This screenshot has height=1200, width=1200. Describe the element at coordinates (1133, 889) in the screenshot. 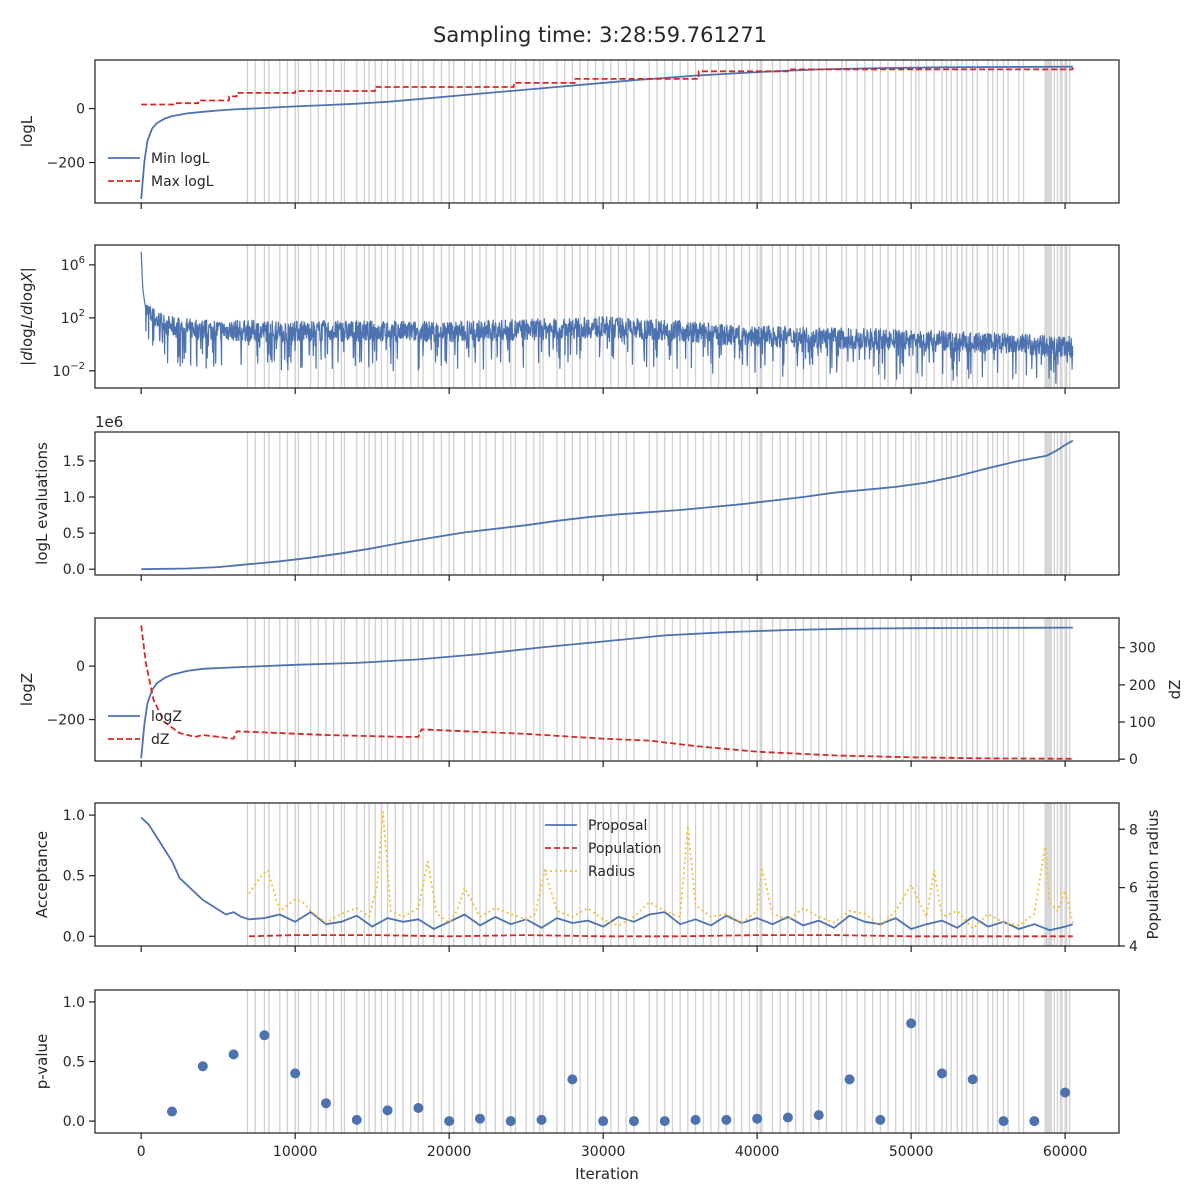

I see `y-tick-label-right: 6` at that location.